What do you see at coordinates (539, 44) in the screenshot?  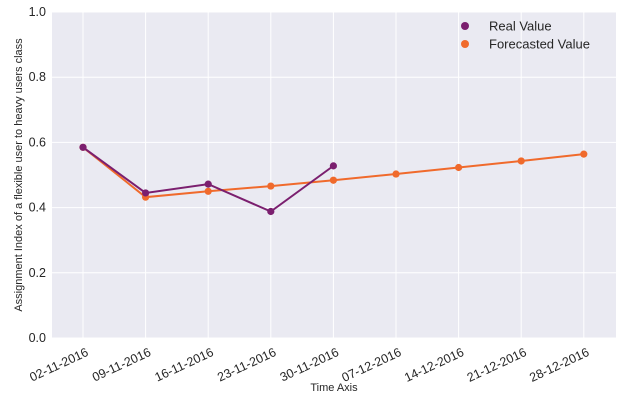 I see `legend-label: Forecasted Value` at bounding box center [539, 44].